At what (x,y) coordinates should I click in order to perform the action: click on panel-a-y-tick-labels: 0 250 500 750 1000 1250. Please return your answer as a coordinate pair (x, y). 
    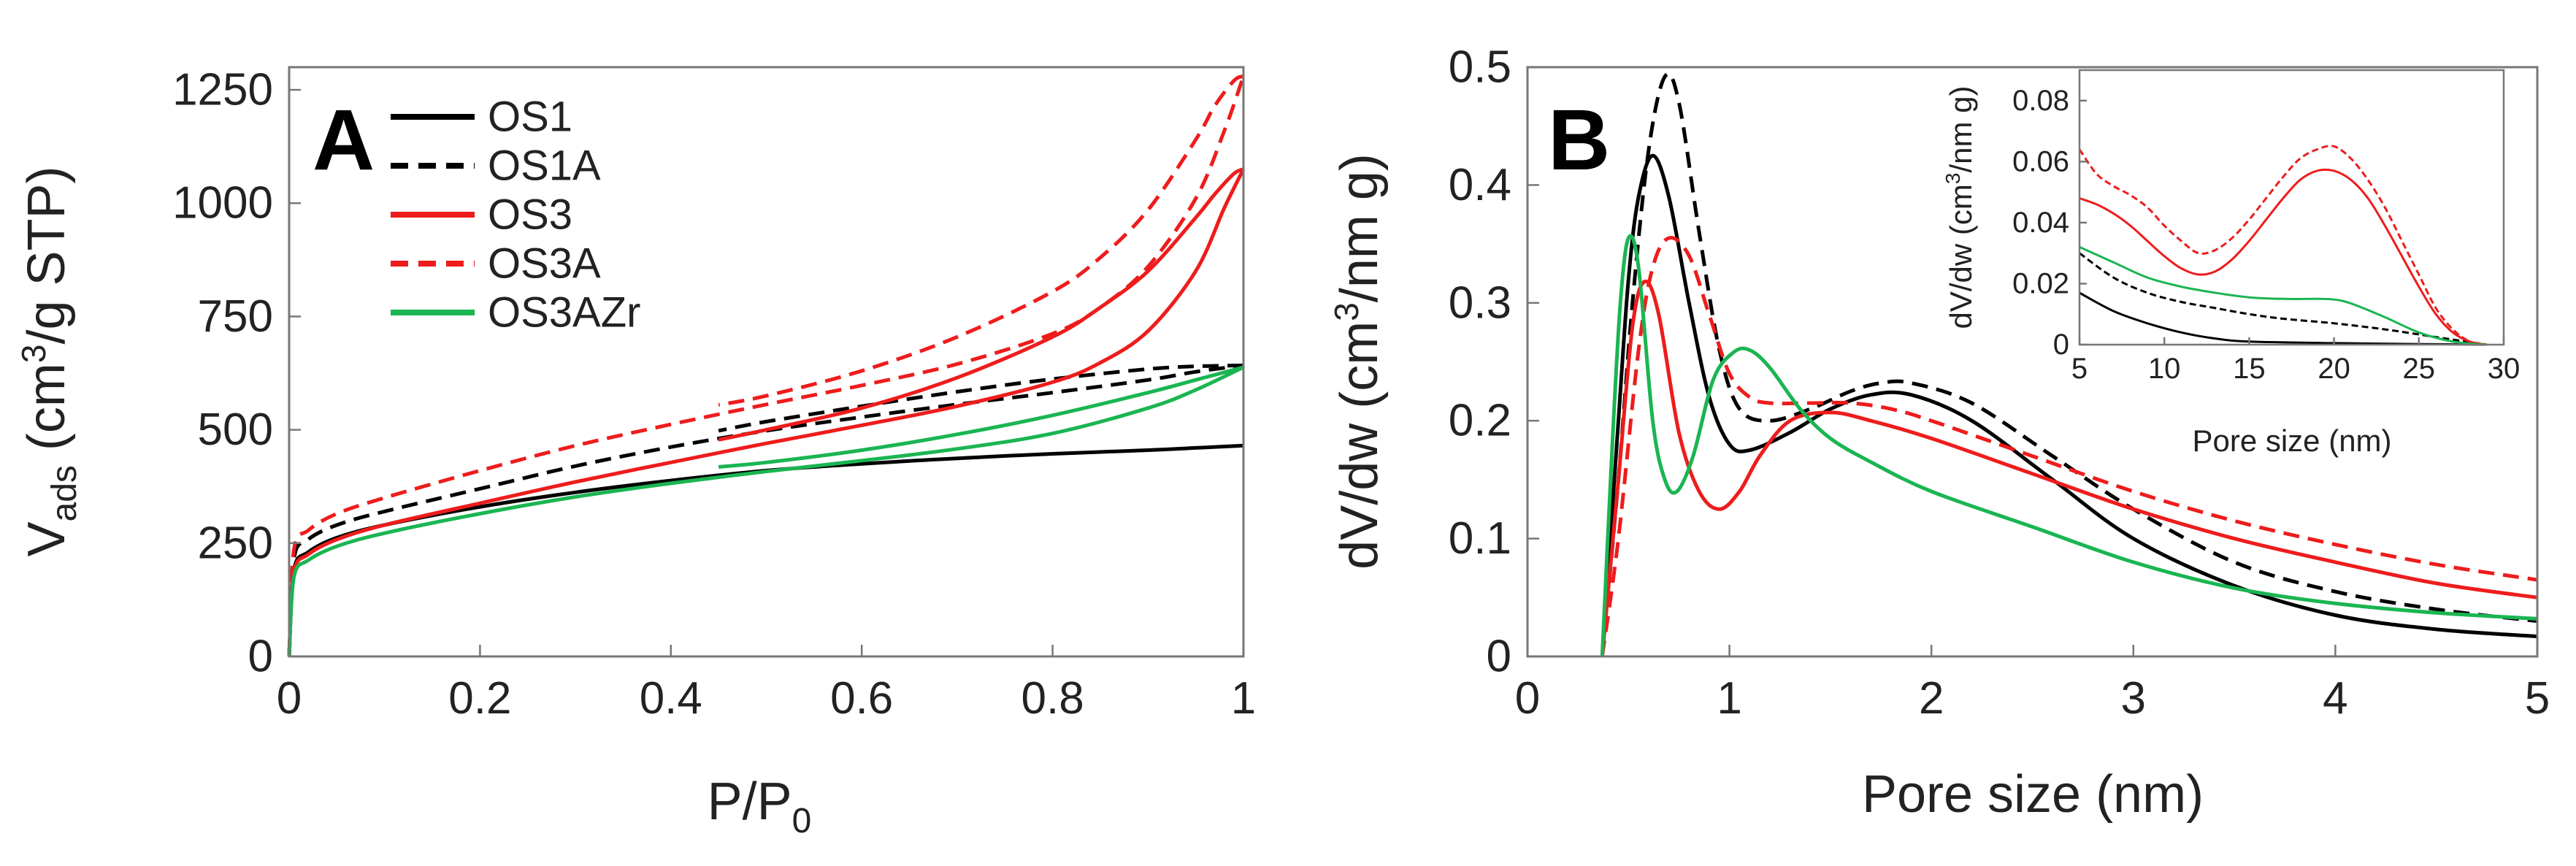
    Looking at the image, I should click on (222, 373).